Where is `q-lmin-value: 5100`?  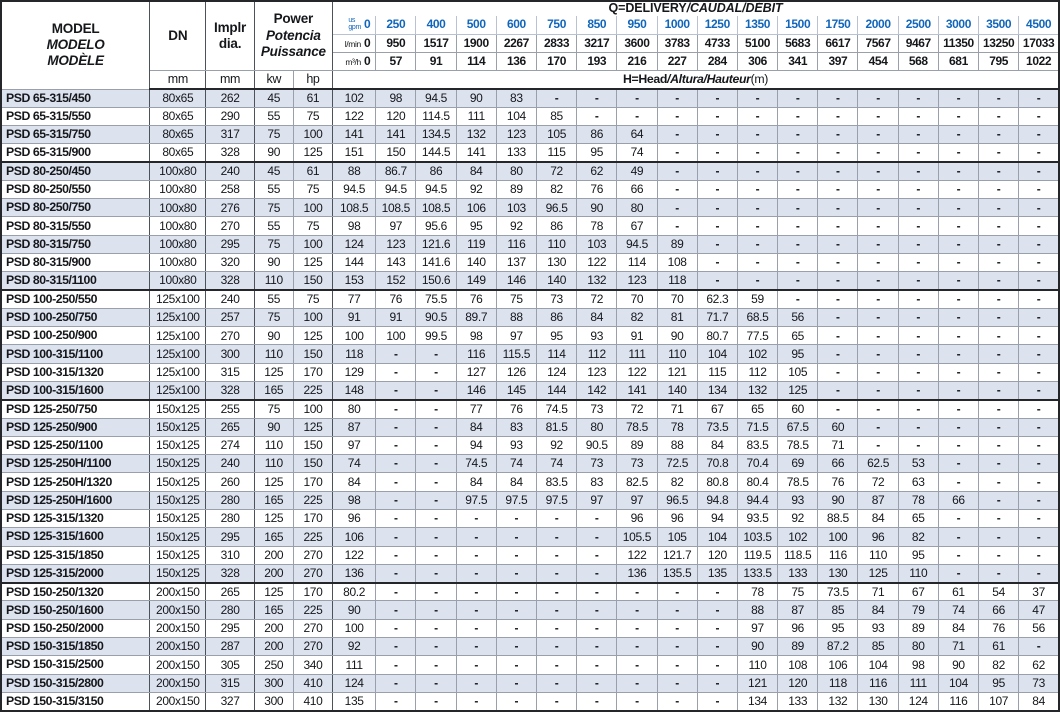
q-lmin-value: 5100 is located at coordinates (757, 43).